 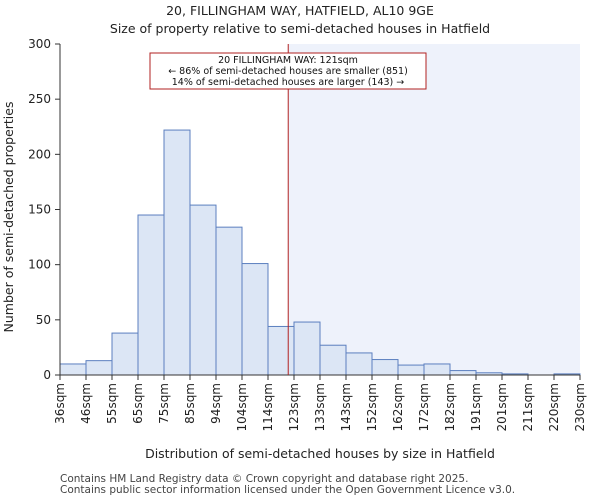 What do you see at coordinates (8, 217) in the screenshot?
I see `y-axis-label: Number of semi-detached properties` at bounding box center [8, 217].